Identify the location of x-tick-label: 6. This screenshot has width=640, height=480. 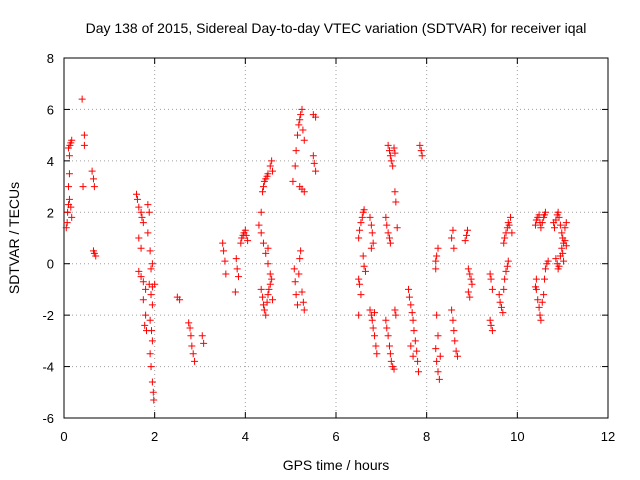
(335, 436).